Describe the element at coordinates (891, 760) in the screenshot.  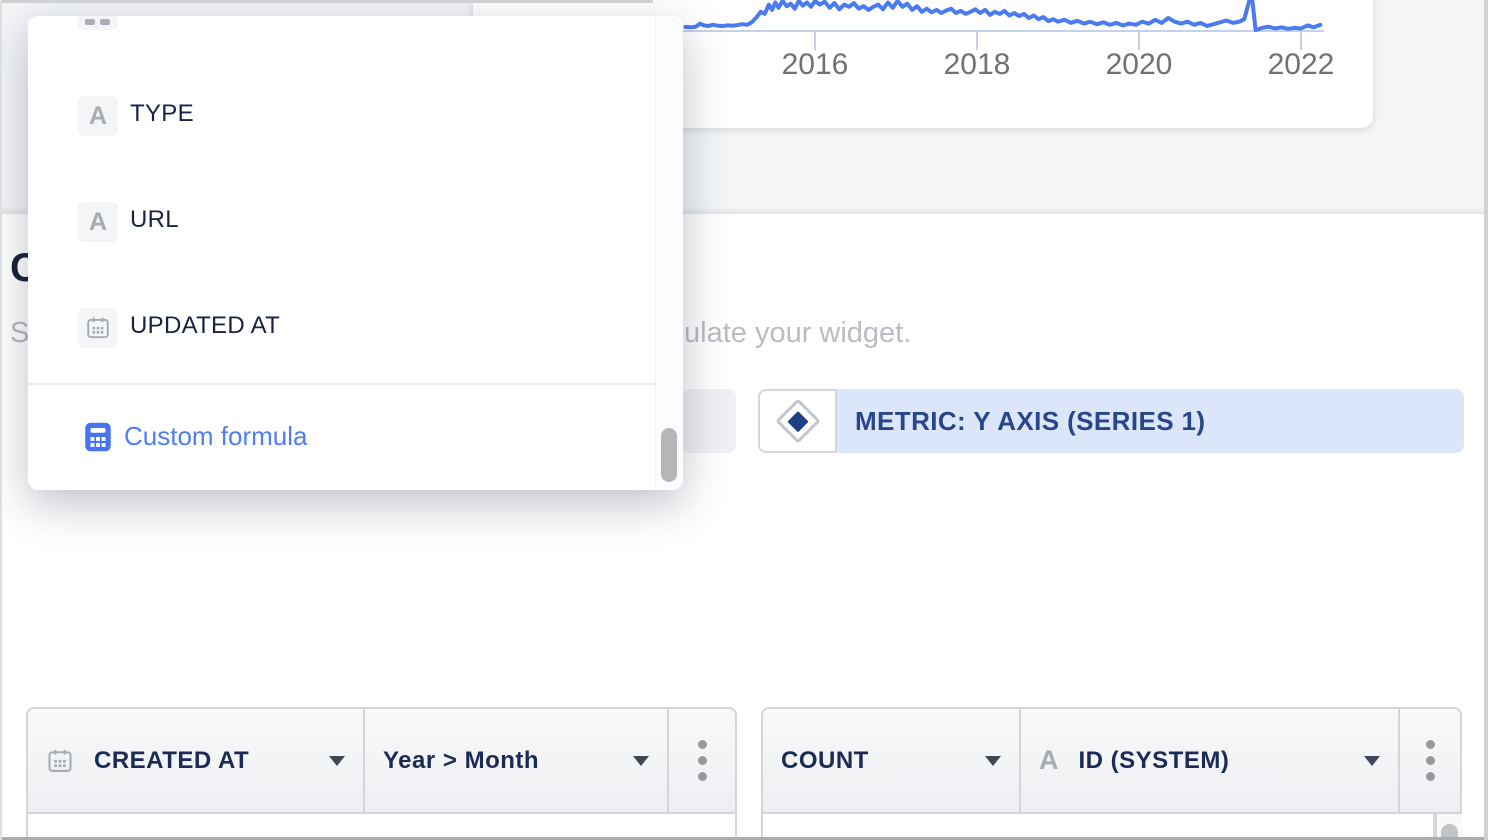
I see `column-header-count: COUNT` at that location.